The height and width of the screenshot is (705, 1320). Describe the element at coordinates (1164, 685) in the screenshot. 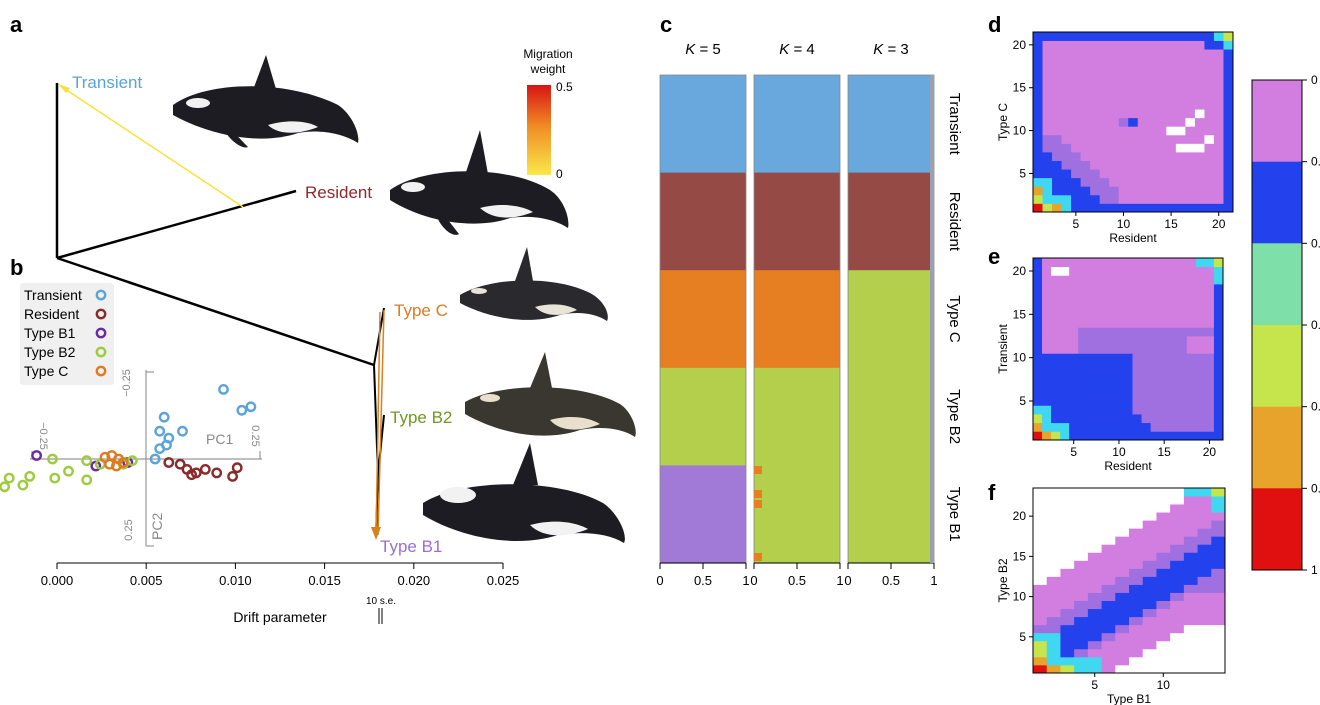

I see `heatmap-xtick-label: 10` at that location.